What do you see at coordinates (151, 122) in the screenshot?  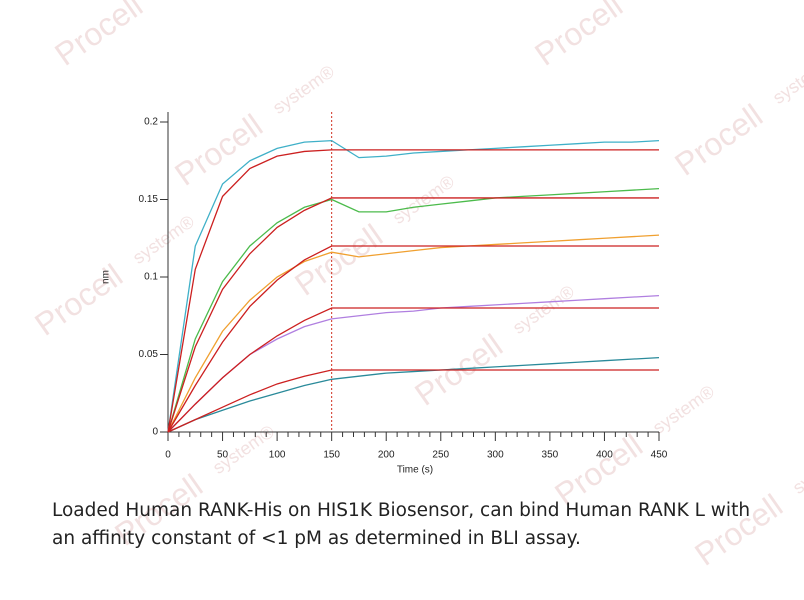 I see `y-tick-label: 0.2` at bounding box center [151, 122].